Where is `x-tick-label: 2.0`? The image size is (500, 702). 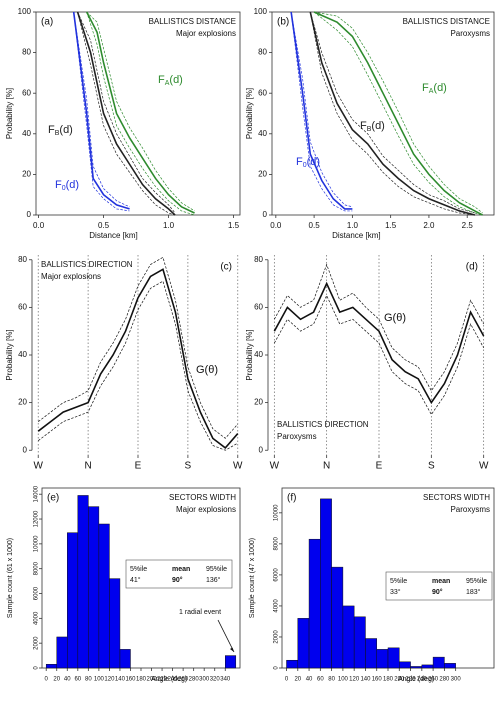 x-tick-label: 2.0 is located at coordinates (429, 225).